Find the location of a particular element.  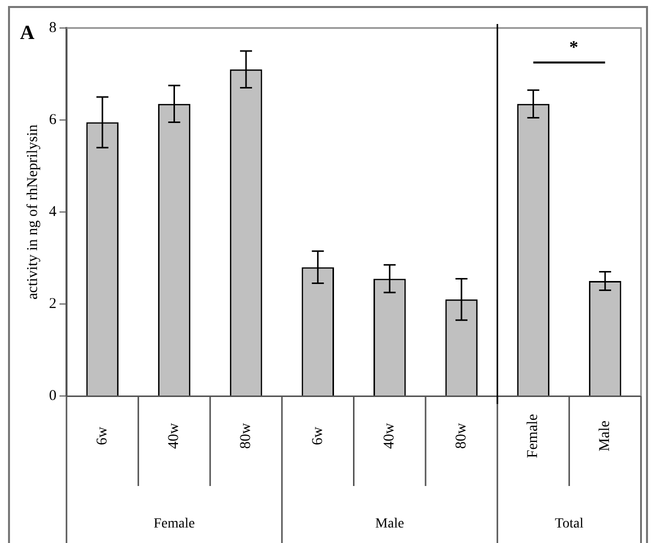

y-axis-title: activity in ng of rhNeprilysin is located at coordinates (32, 212).